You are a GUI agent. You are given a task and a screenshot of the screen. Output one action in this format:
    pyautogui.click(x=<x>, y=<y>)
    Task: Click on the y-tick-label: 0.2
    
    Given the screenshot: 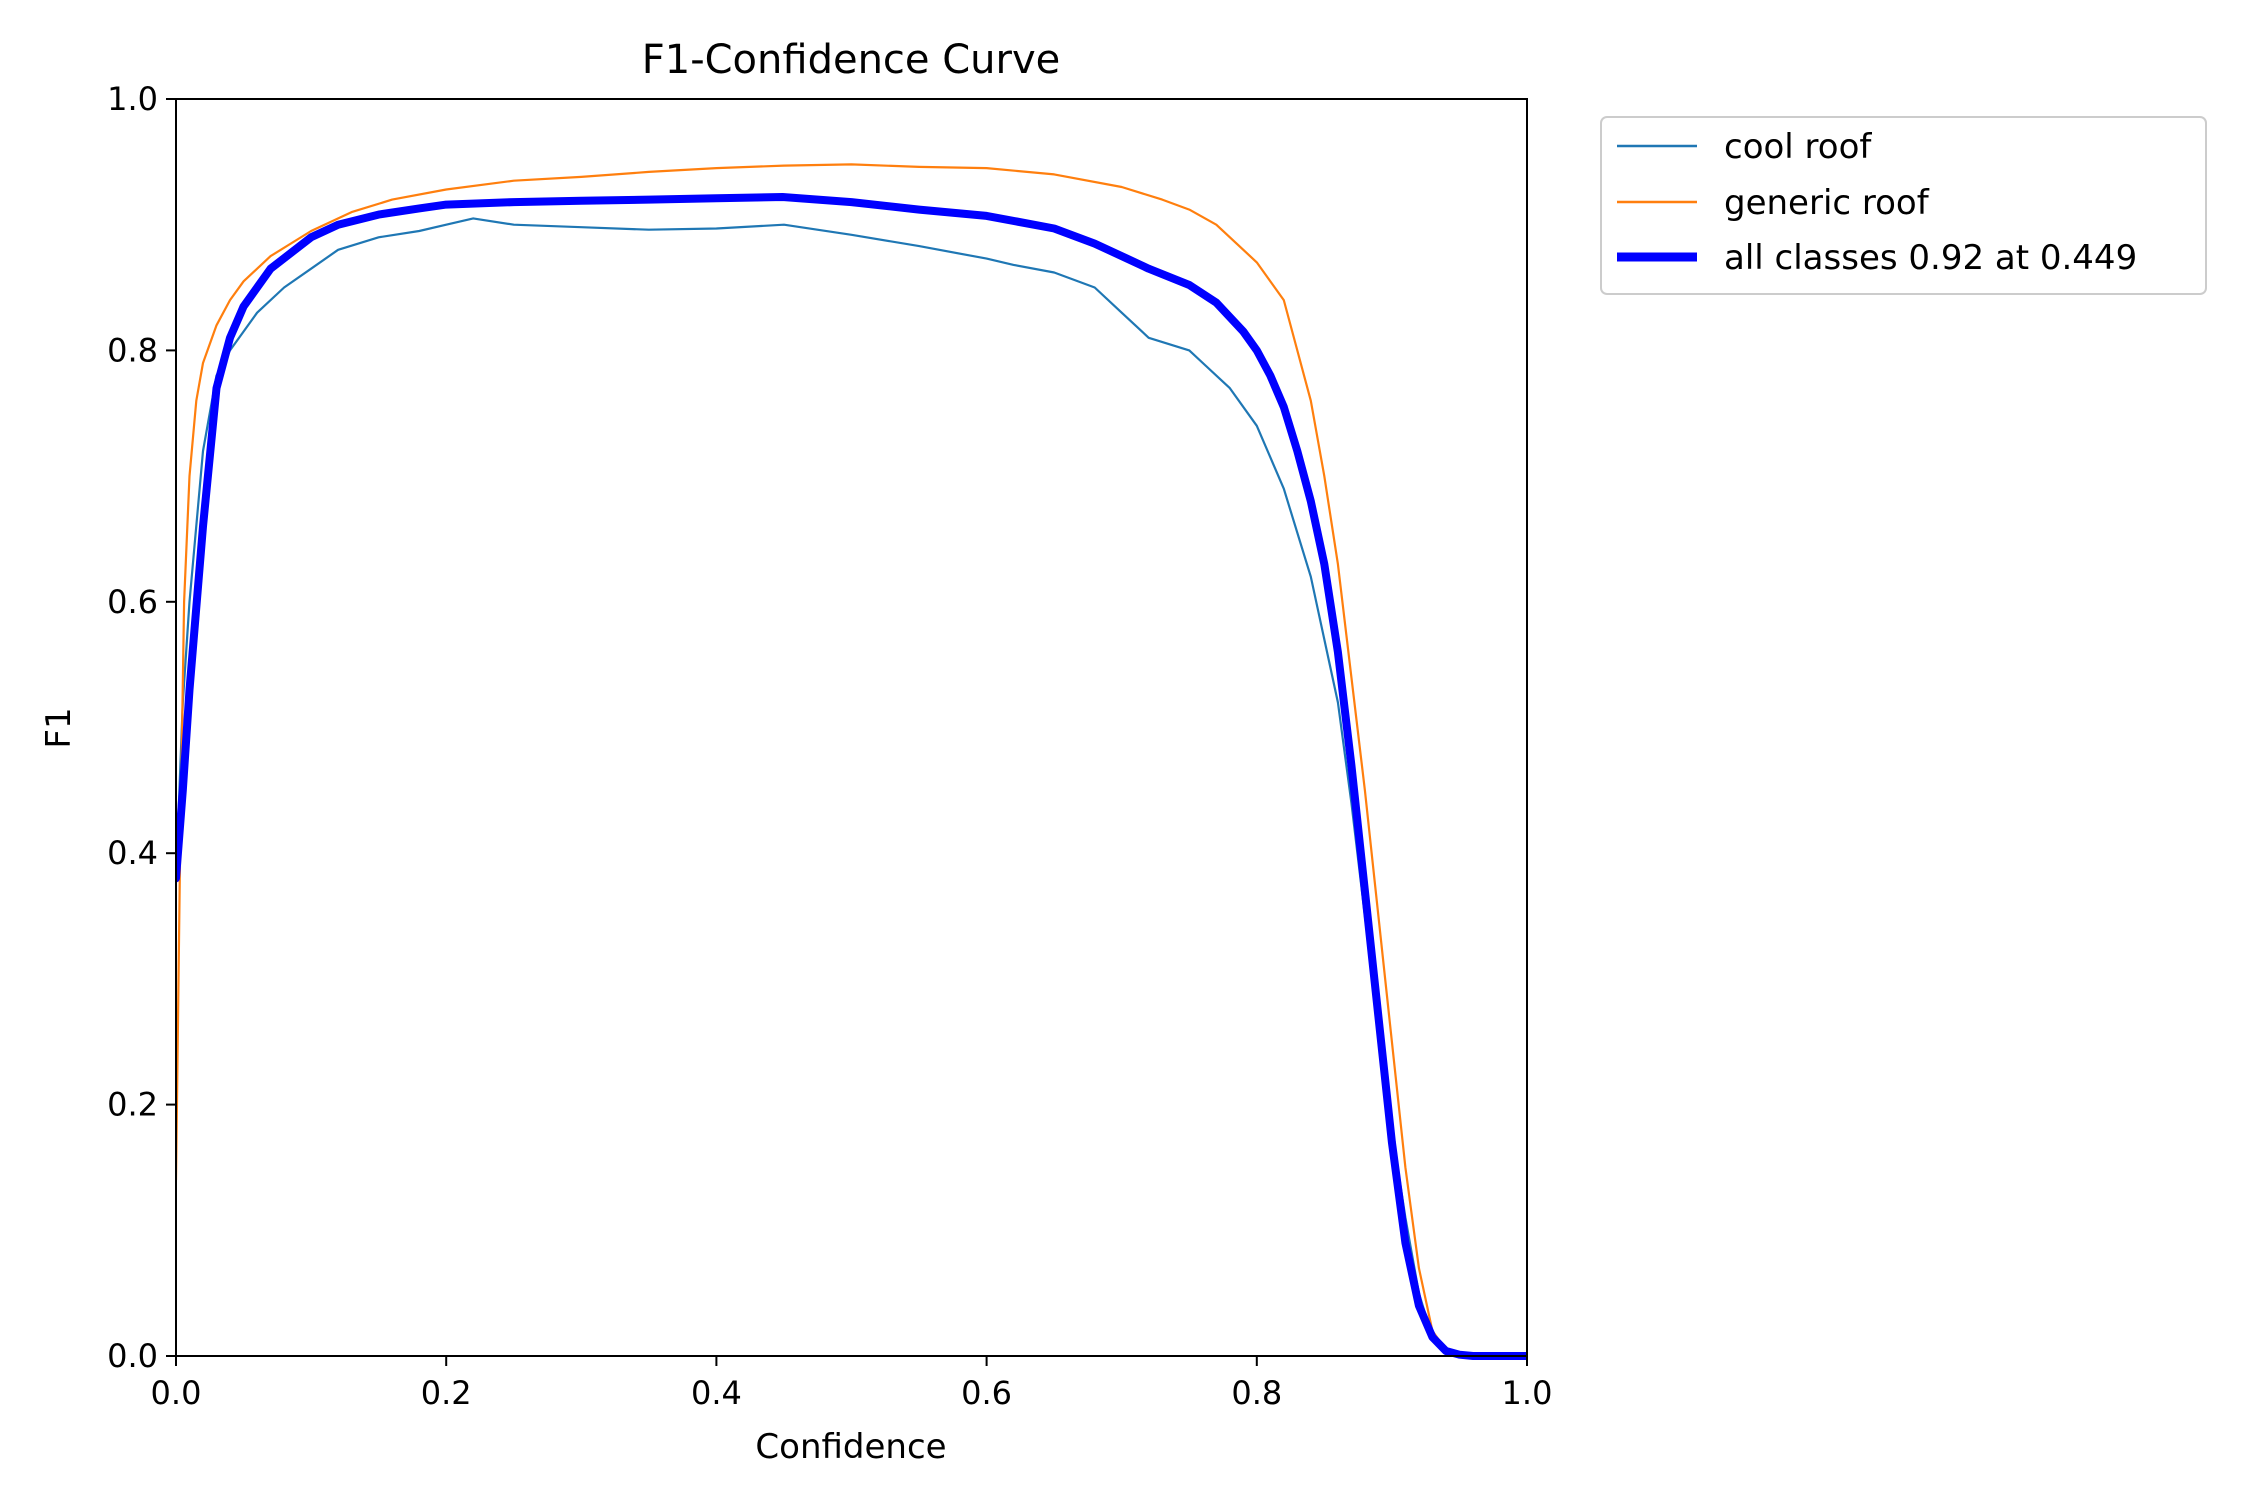 What is the action you would take?
    pyautogui.click(x=132, y=1105)
    